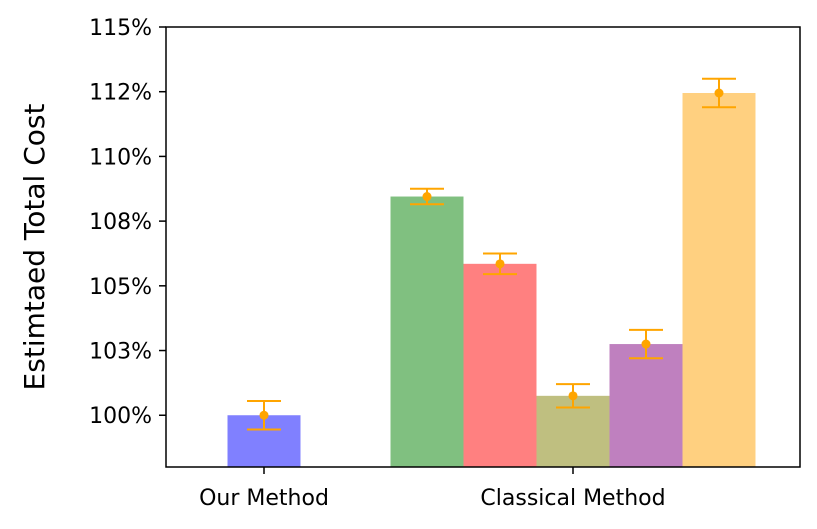 The image size is (817, 529). Describe the element at coordinates (120, 93) in the screenshot. I see `y-tick-label: 112%` at that location.